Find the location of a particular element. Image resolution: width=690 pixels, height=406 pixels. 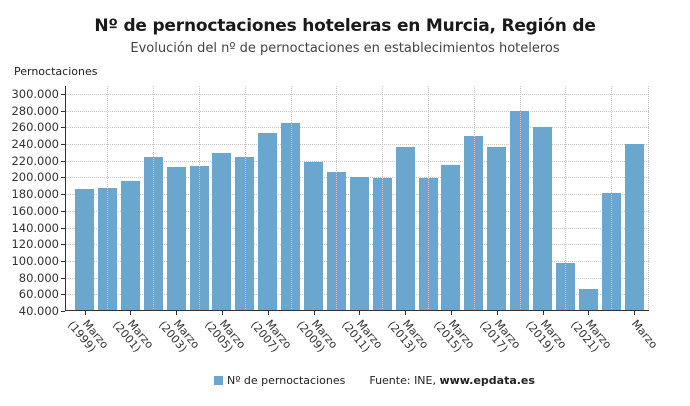

legend-series-label: Nº de pernoctaciones is located at coordinates (286, 380).